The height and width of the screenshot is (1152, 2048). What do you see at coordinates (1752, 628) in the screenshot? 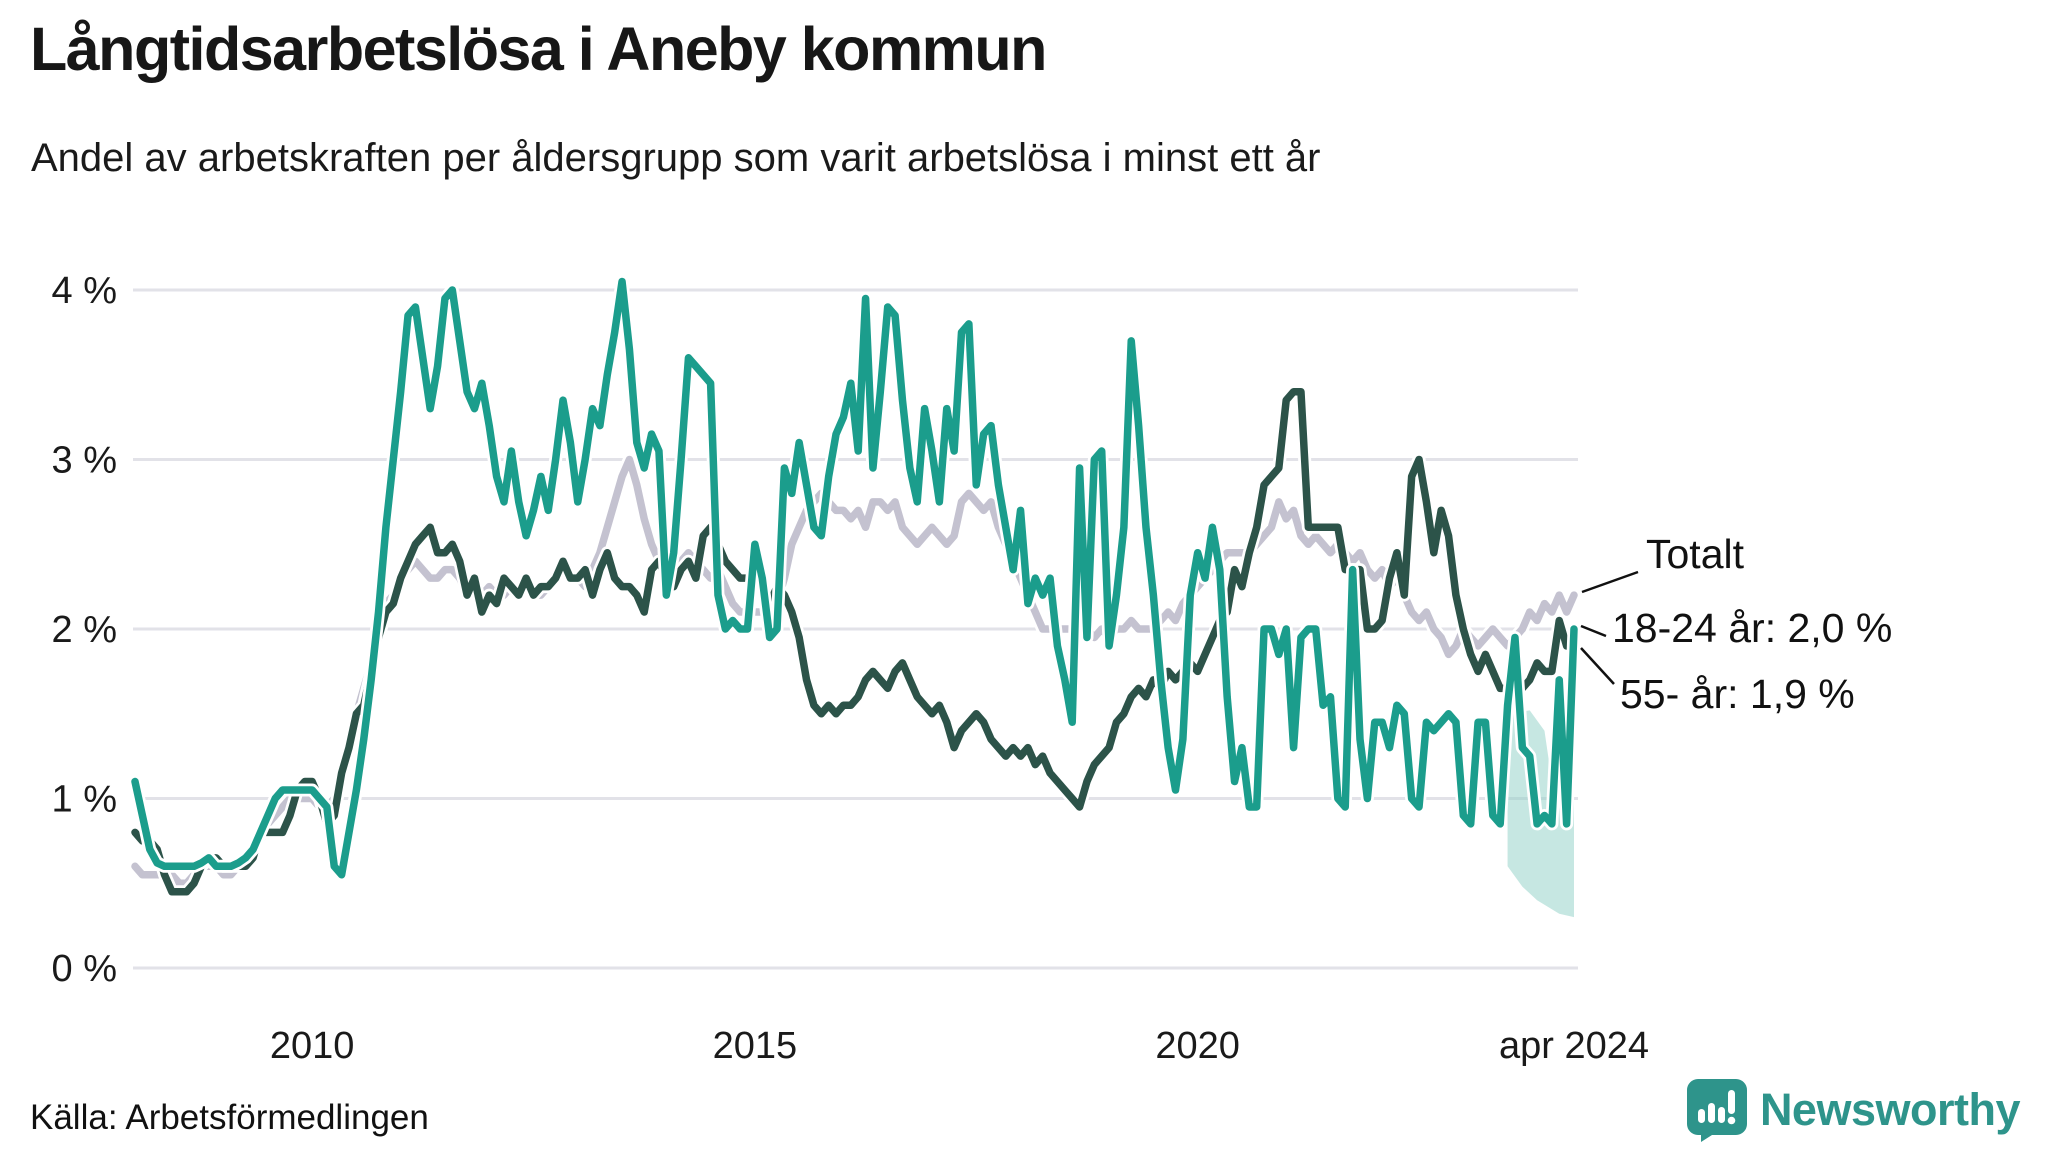
I see `annotation-label: 18-24 år: 2,0 %` at bounding box center [1752, 628].